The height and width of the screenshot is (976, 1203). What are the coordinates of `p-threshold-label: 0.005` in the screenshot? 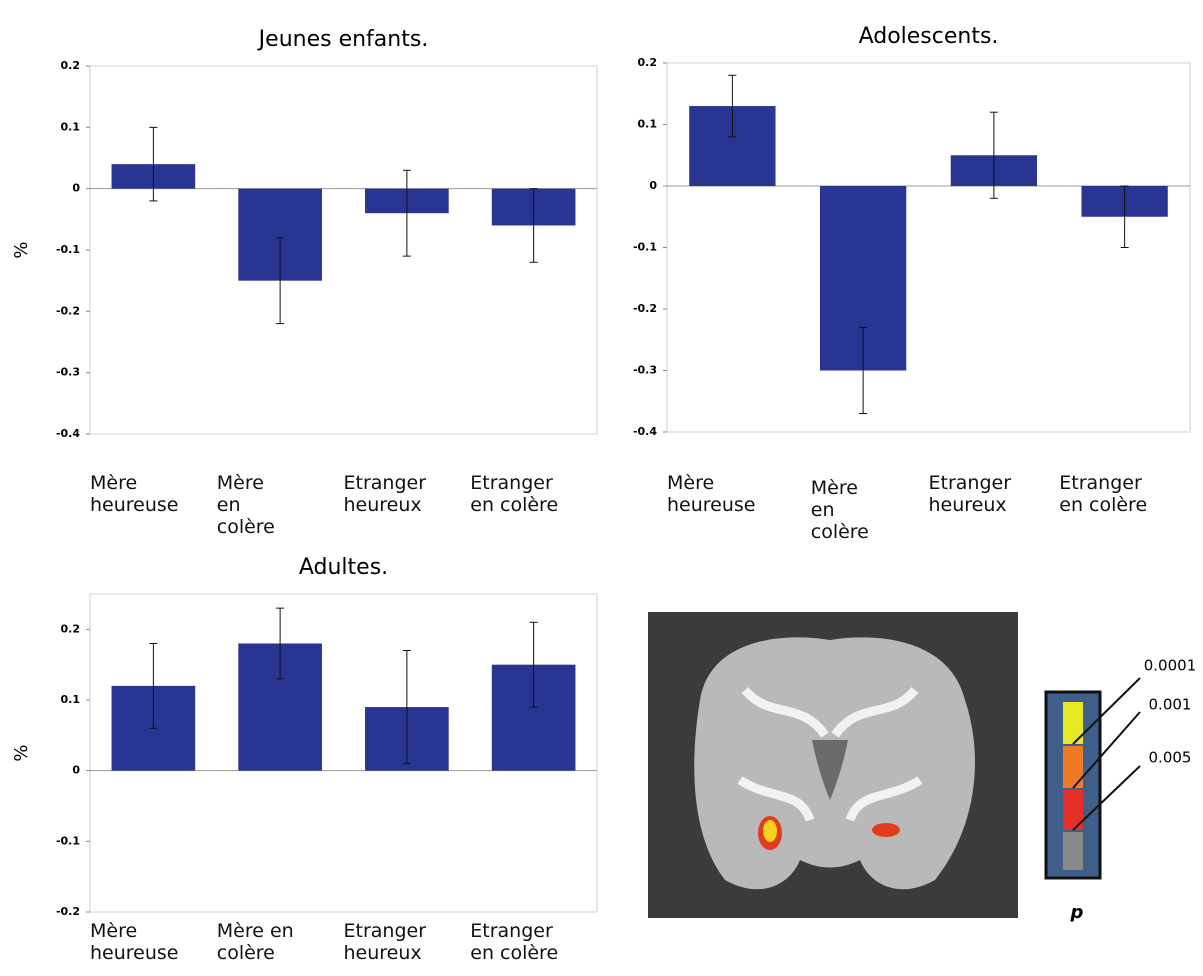 It's located at (1170, 758).